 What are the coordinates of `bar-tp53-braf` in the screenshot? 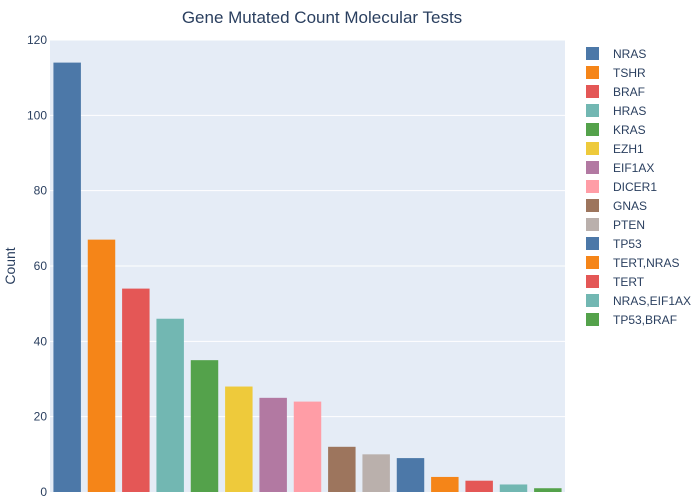 It's located at (548, 490).